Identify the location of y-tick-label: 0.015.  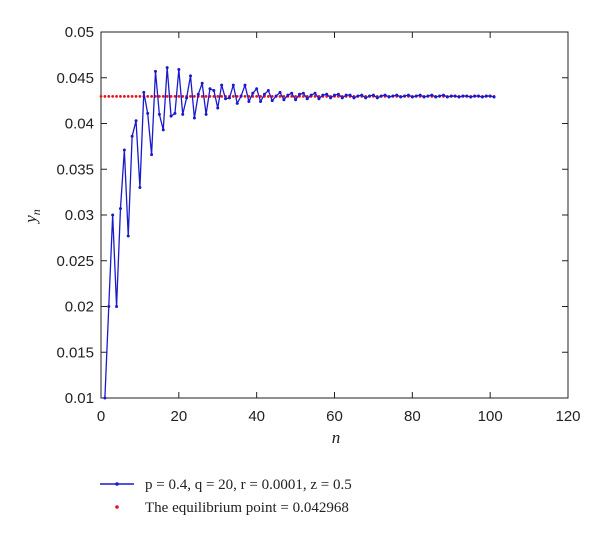
(75, 352).